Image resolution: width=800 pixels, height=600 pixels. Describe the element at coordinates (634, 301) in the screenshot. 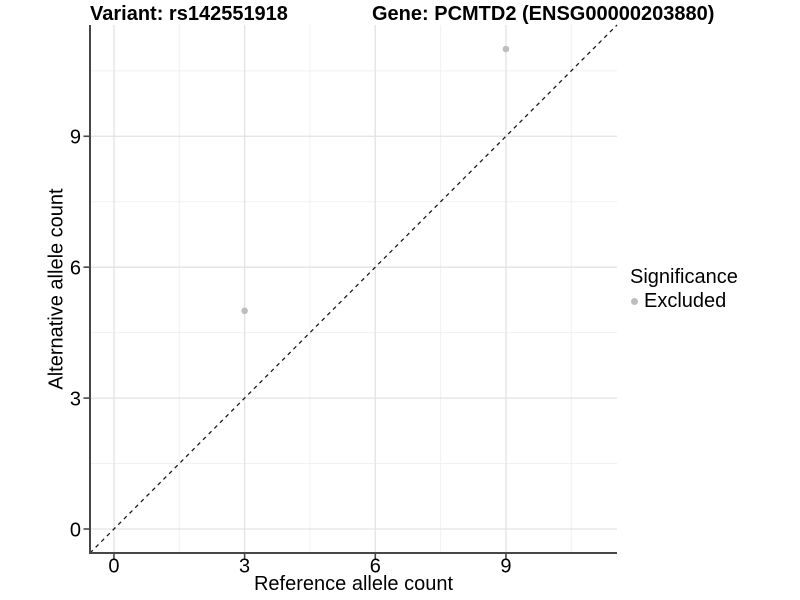

I see `legend-point-icon` at that location.